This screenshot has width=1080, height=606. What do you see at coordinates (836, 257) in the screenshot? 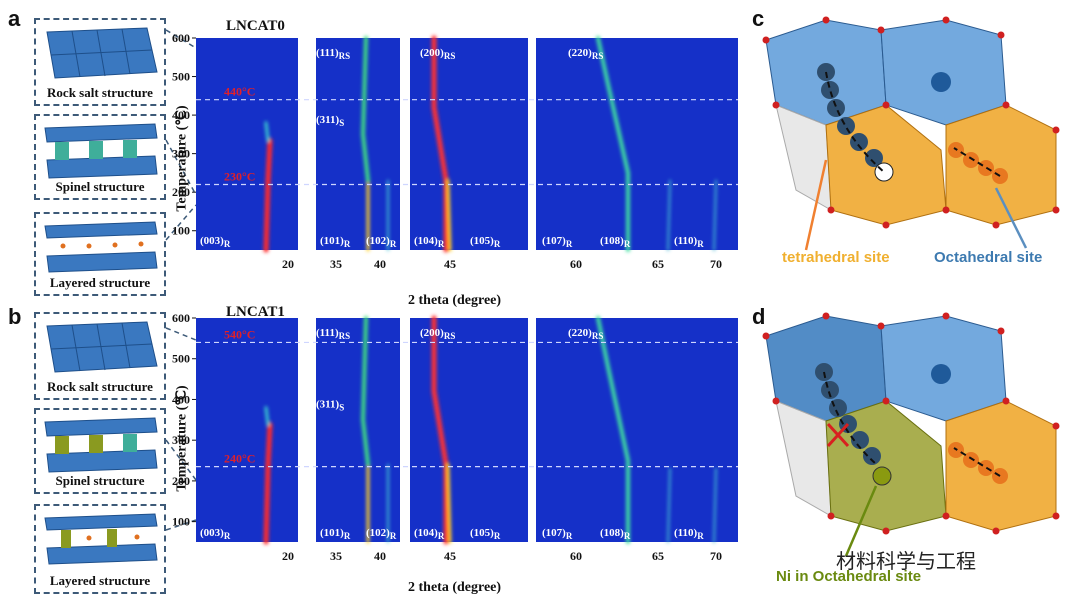
I see `tetrahedral-site-label: tetrahedral site` at bounding box center [836, 257].